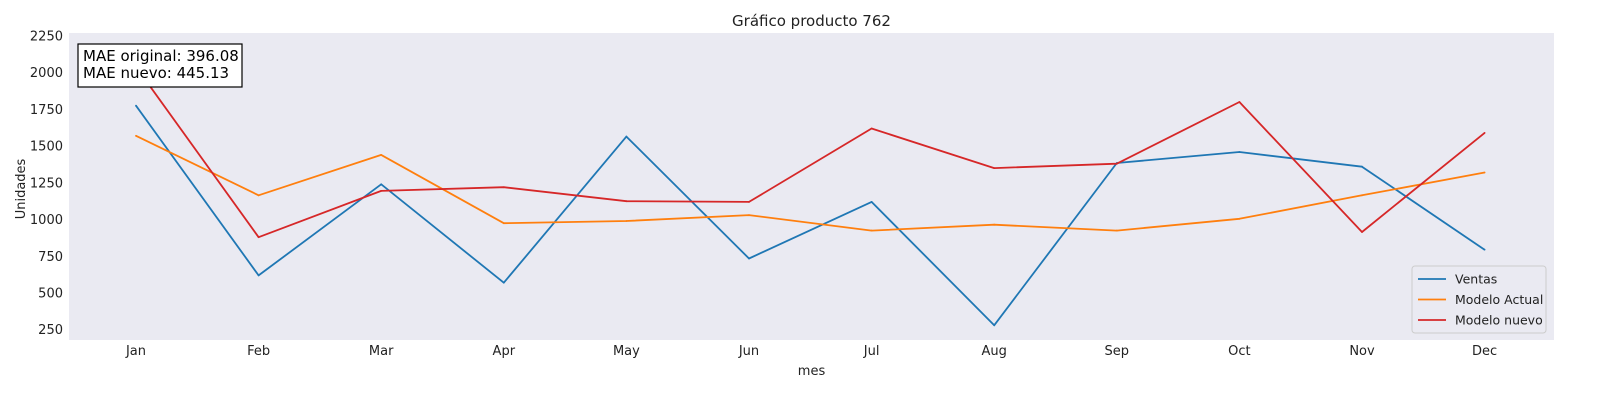 This screenshot has width=1600, height=400. Describe the element at coordinates (1499, 299) in the screenshot. I see `legend-label: Modelo Actual` at that location.